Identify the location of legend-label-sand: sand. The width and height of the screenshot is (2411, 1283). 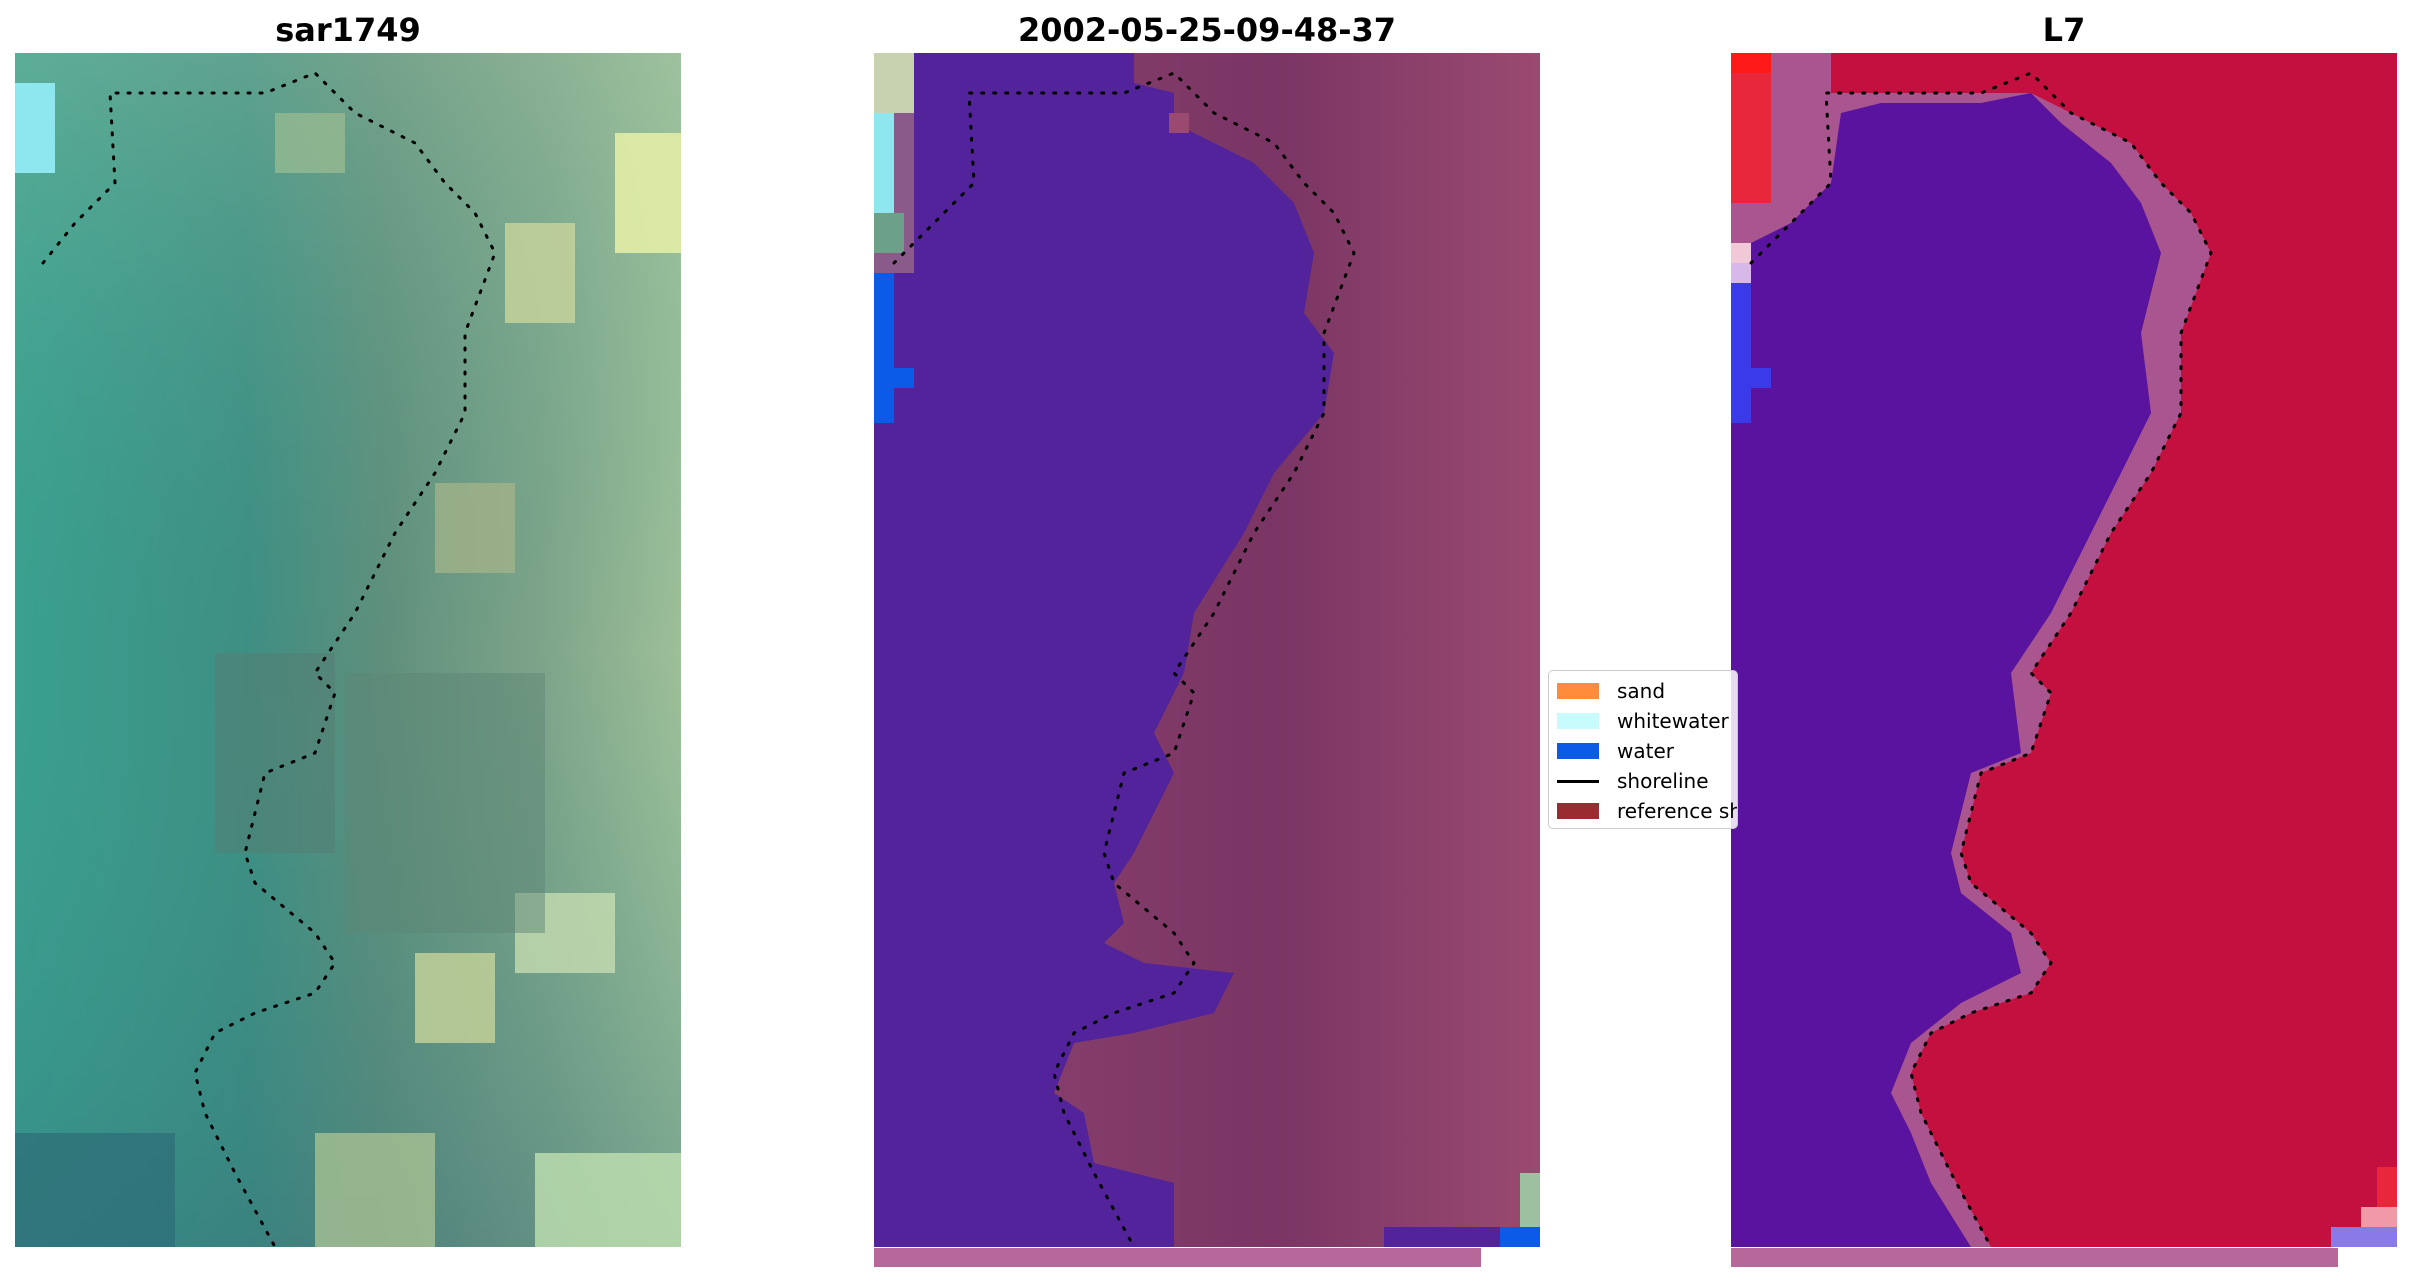
(1641, 691).